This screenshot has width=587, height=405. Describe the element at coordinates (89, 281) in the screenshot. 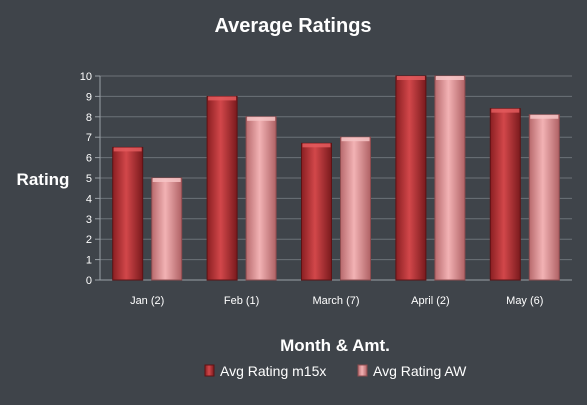

I see `y-tick-label: 0` at that location.